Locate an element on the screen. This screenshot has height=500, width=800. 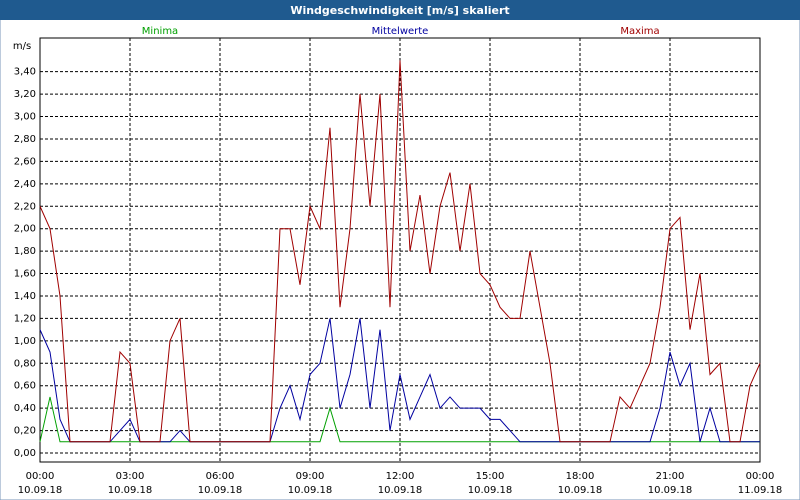
y-tick-label: 3,00 is located at coordinates (25, 117).